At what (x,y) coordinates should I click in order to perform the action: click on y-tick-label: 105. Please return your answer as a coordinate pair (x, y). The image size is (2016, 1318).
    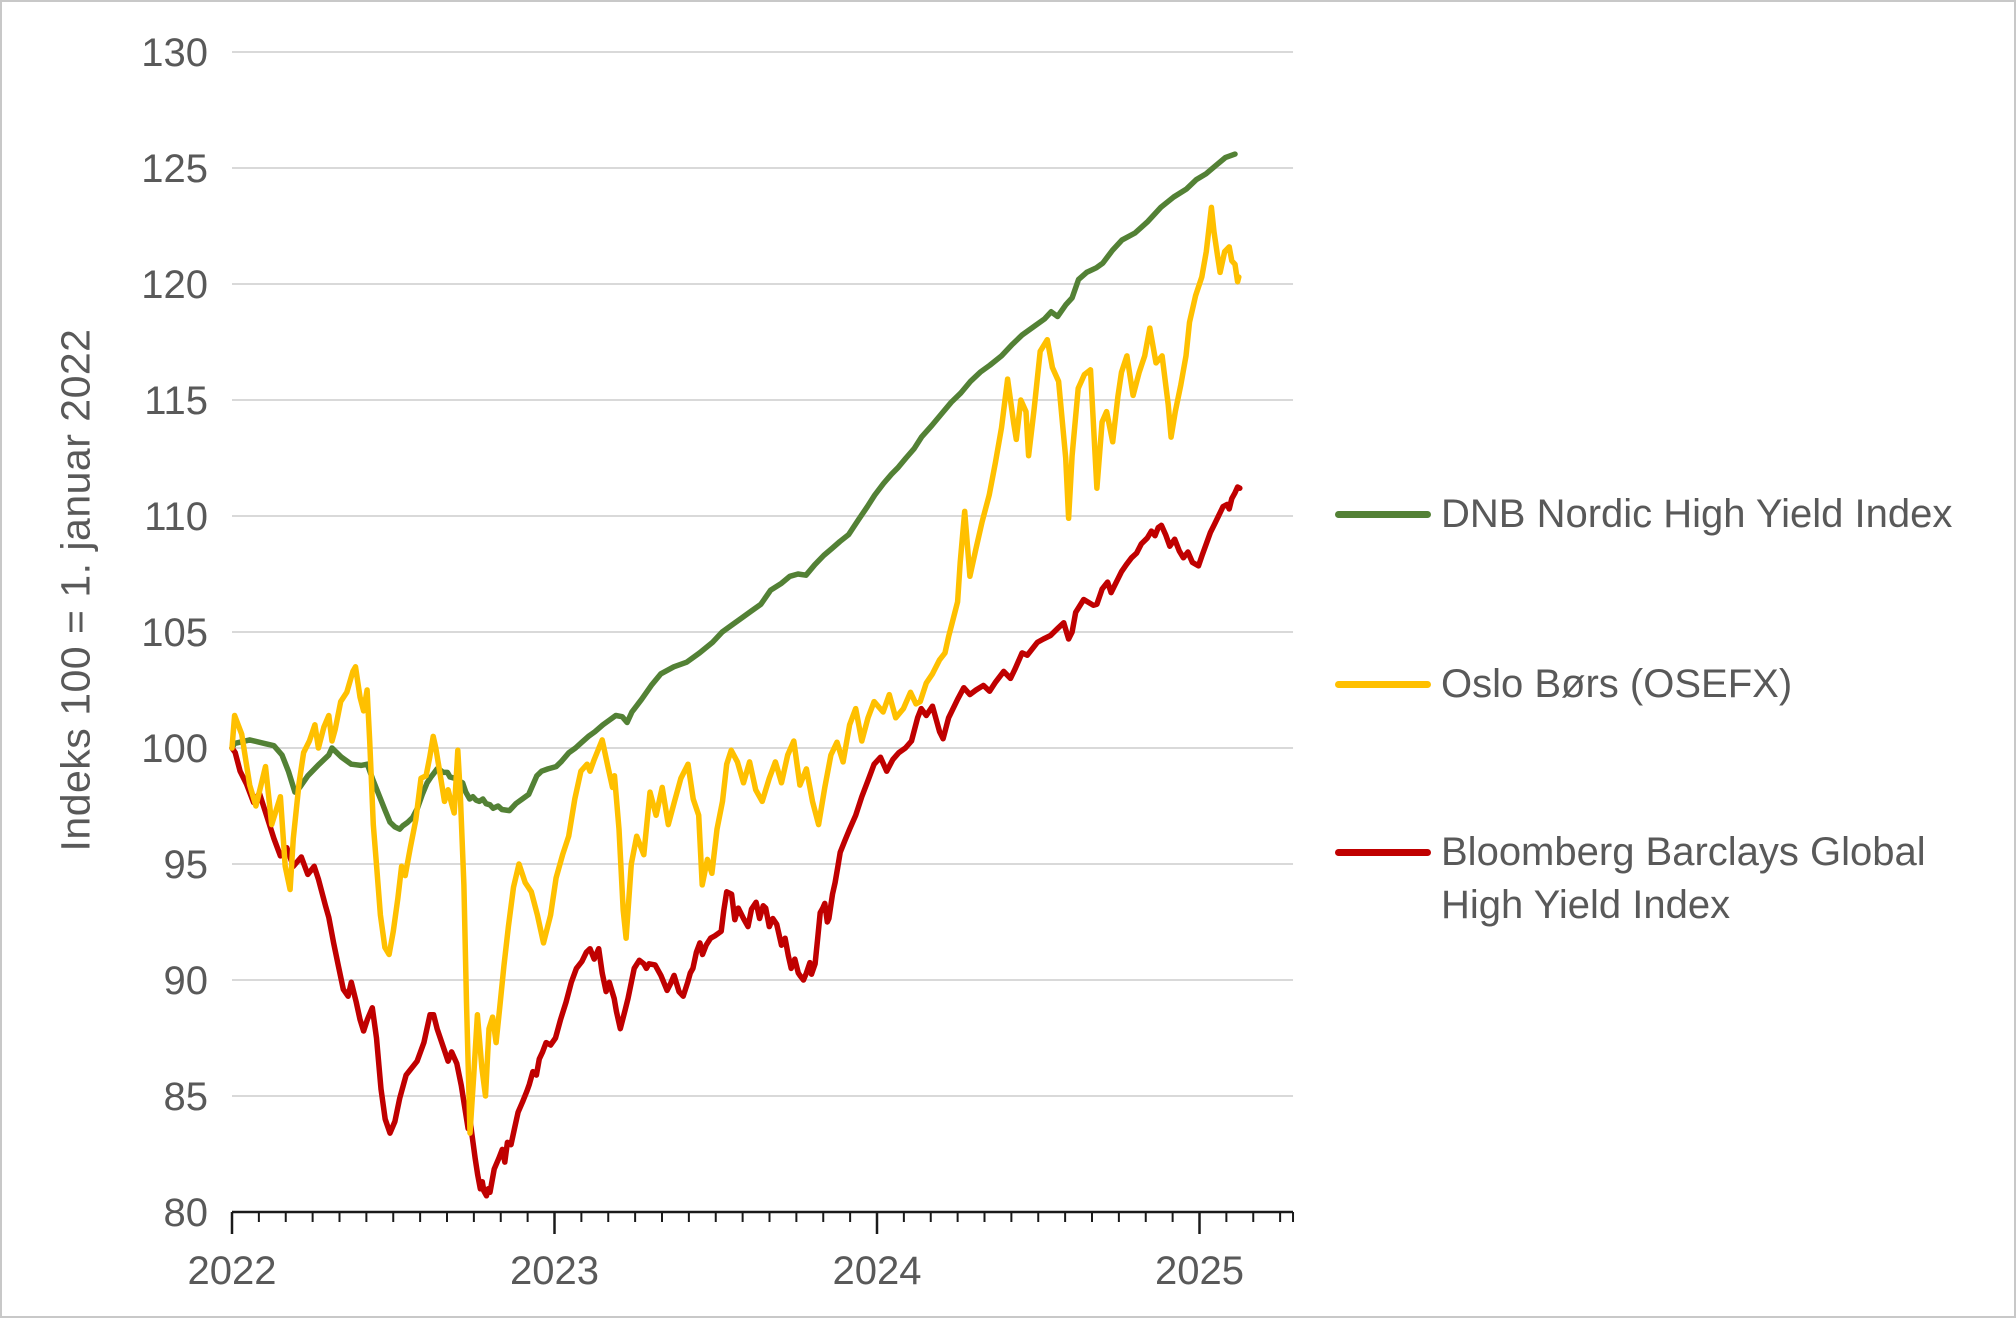
    Looking at the image, I should click on (174, 633).